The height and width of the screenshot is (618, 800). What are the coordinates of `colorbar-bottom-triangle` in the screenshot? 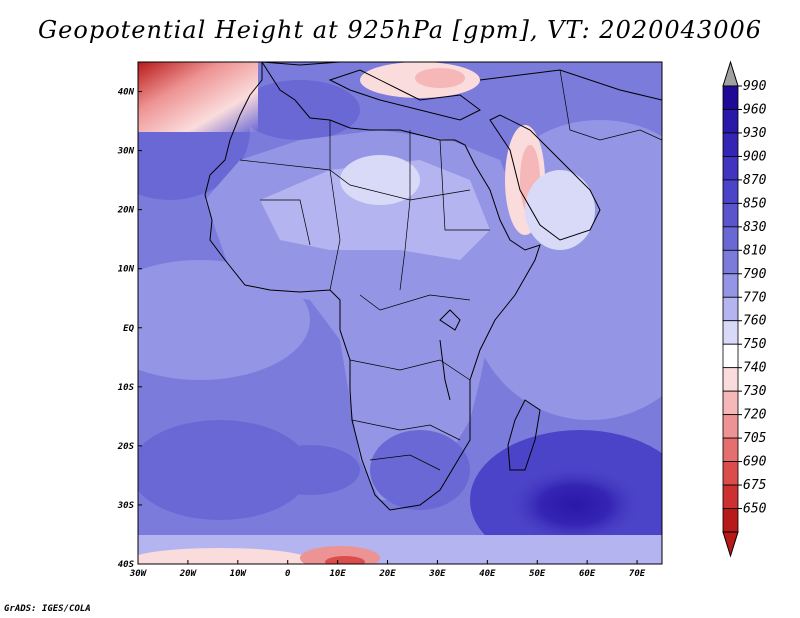 It's located at (730, 544).